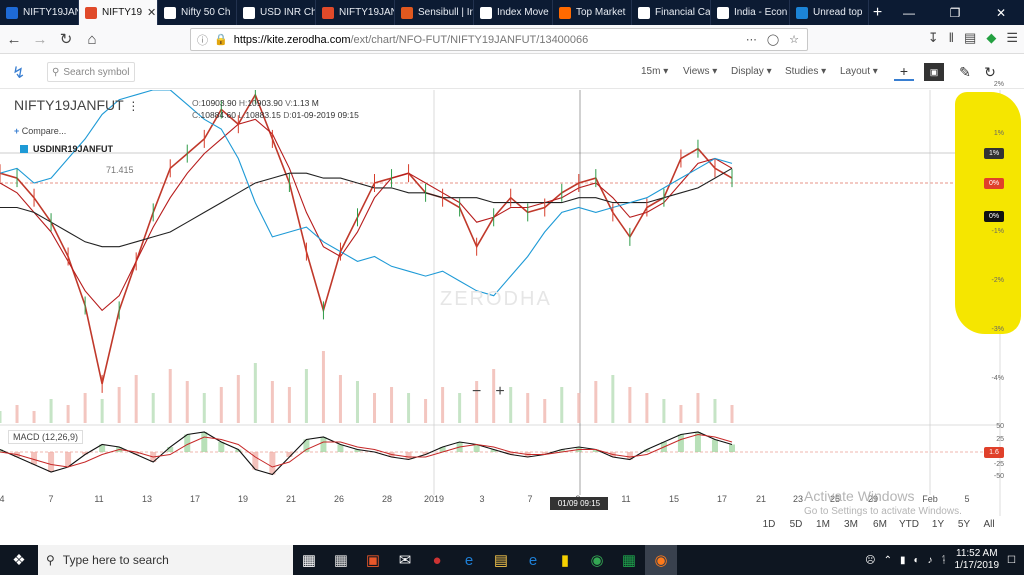 The image size is (1024, 575). Describe the element at coordinates (990, 71) in the screenshot. I see `reset-icon: ↻` at that location.